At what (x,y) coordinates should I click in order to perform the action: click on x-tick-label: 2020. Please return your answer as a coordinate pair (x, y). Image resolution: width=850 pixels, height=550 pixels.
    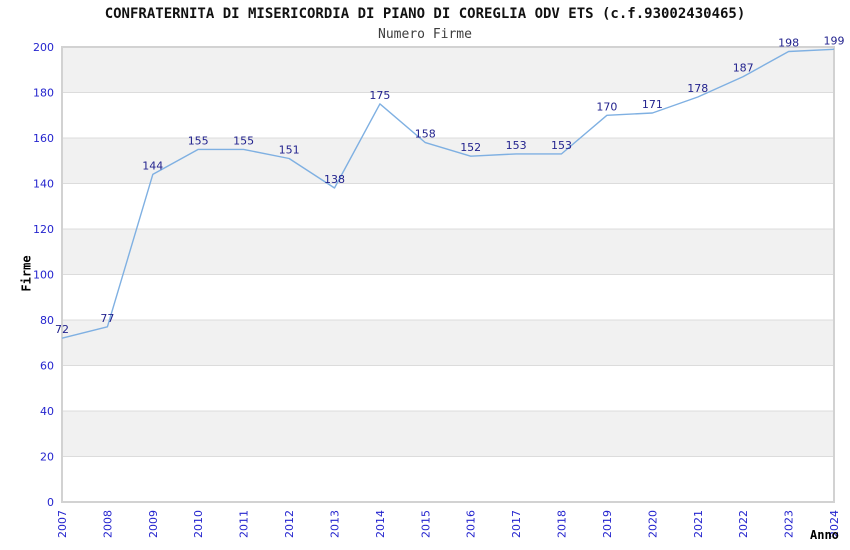
    Looking at the image, I should click on (652, 524).